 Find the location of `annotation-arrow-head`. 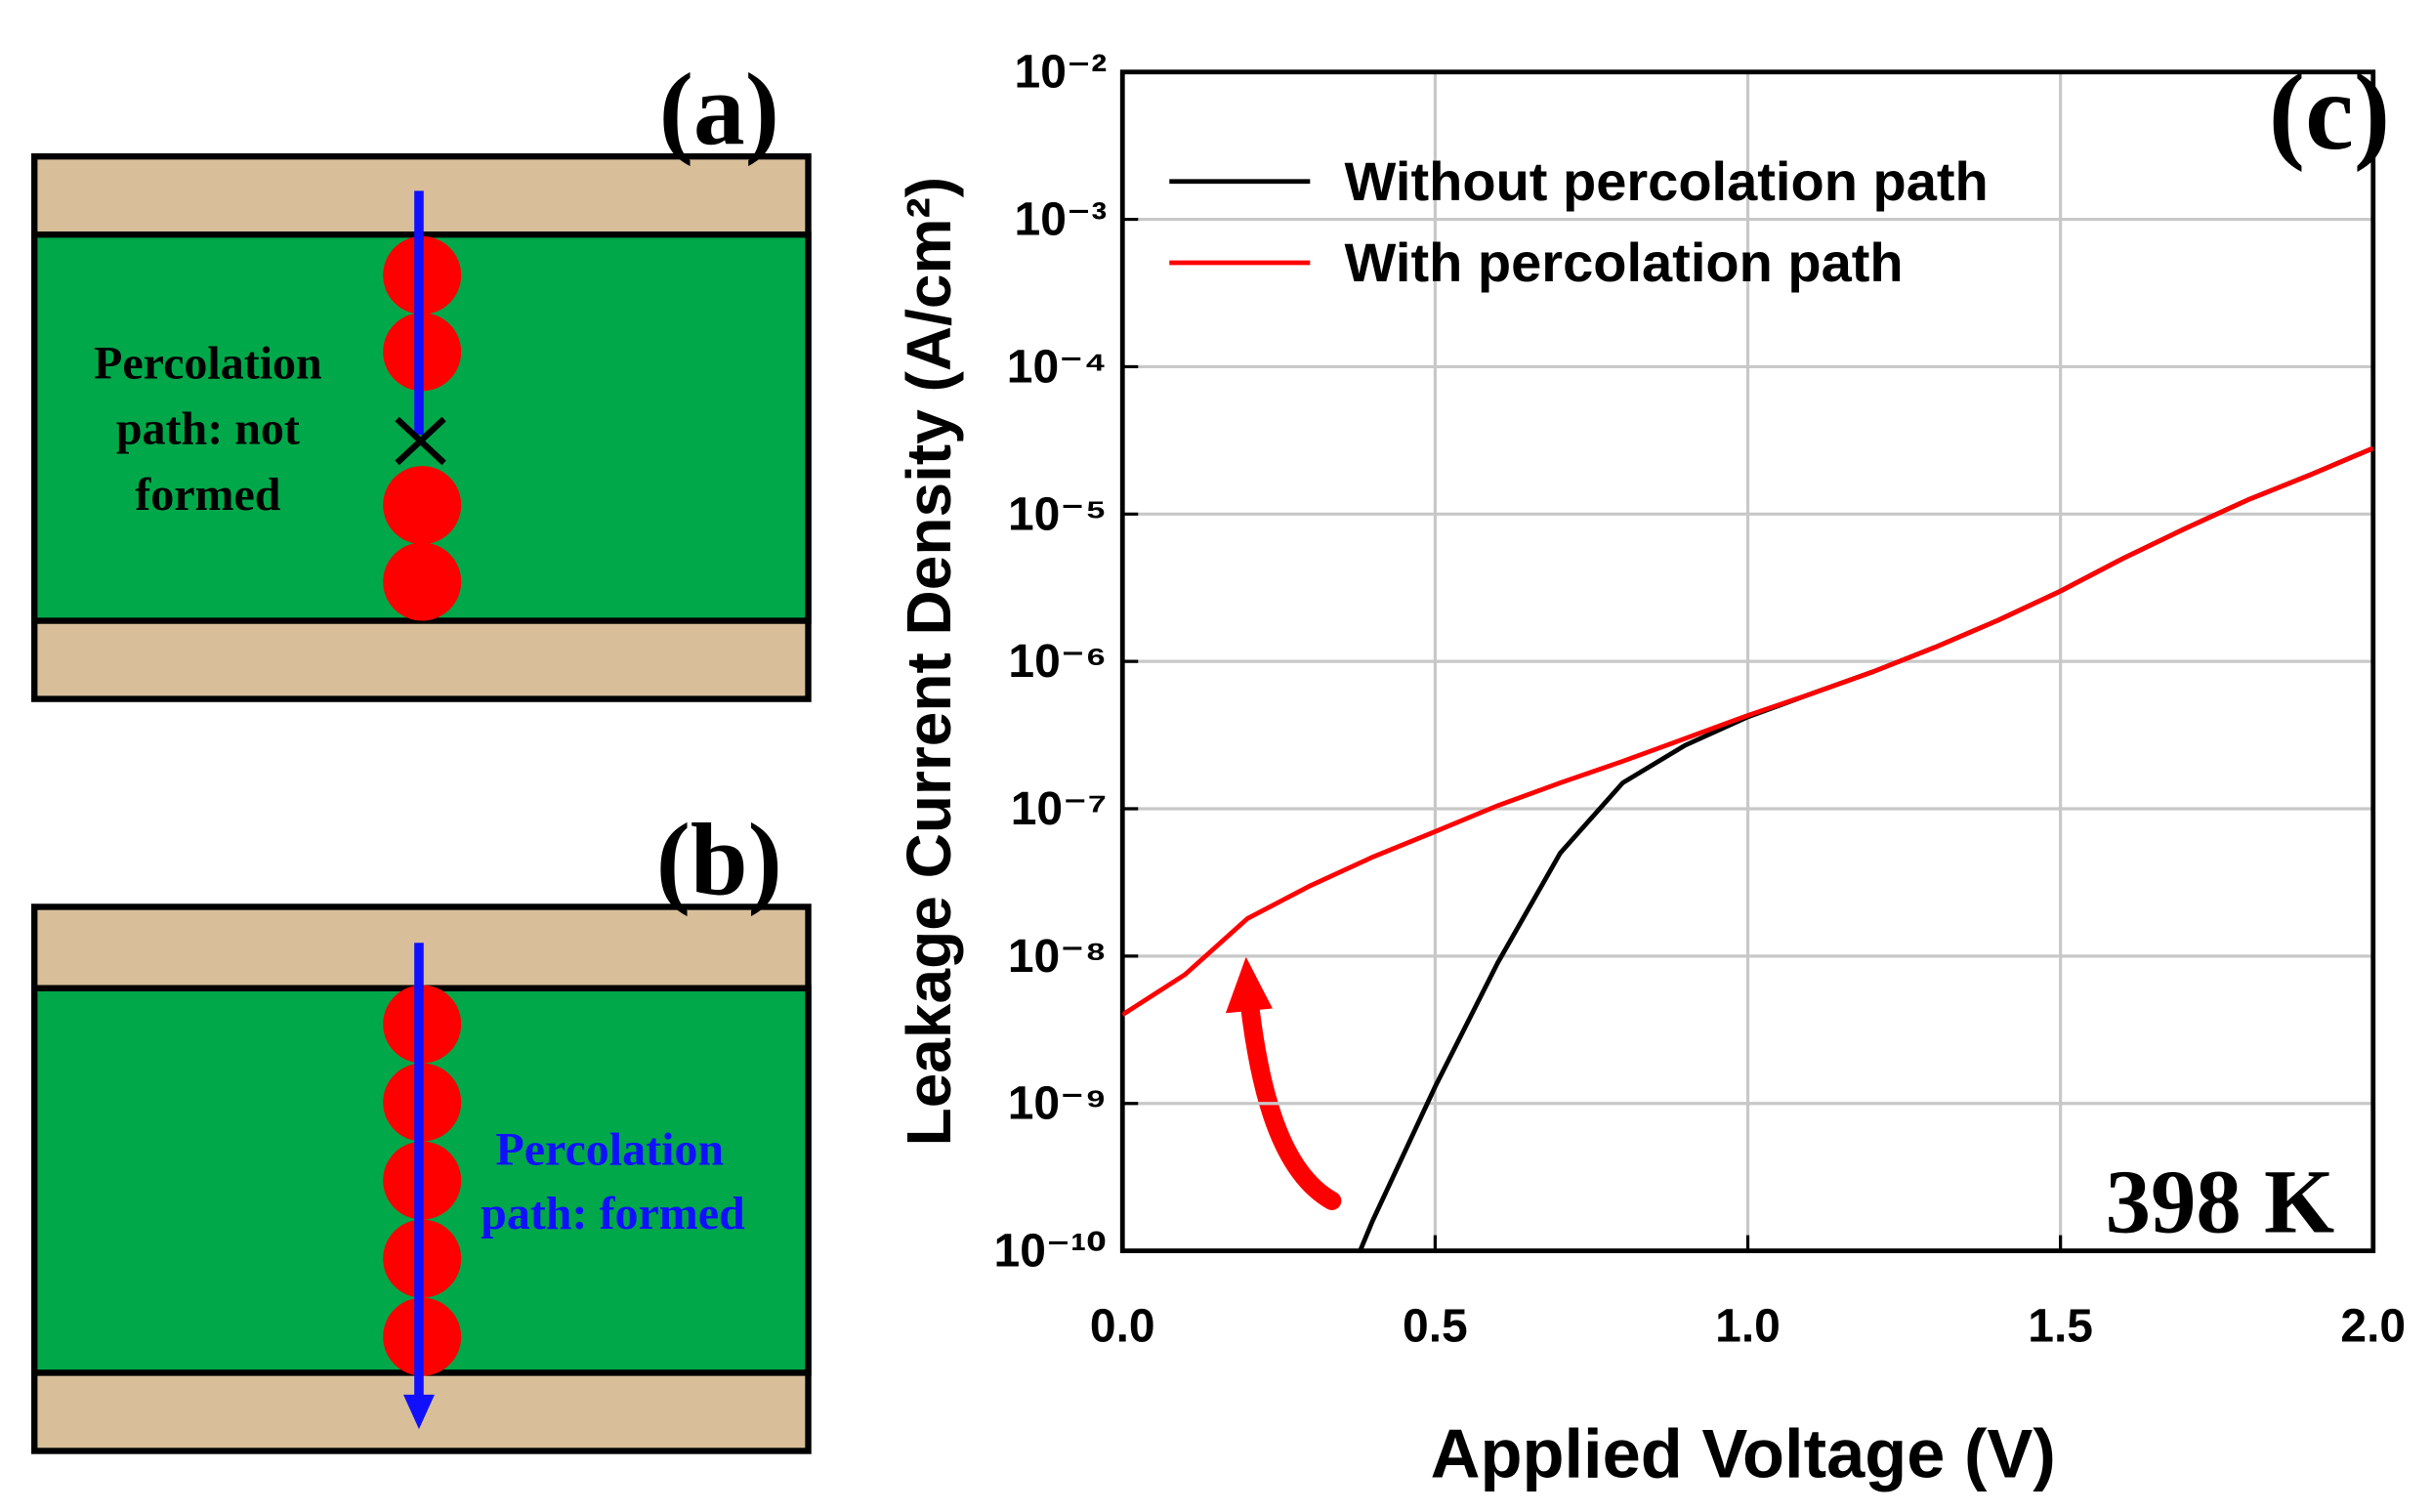

annotation-arrow-head is located at coordinates (1249, 985).